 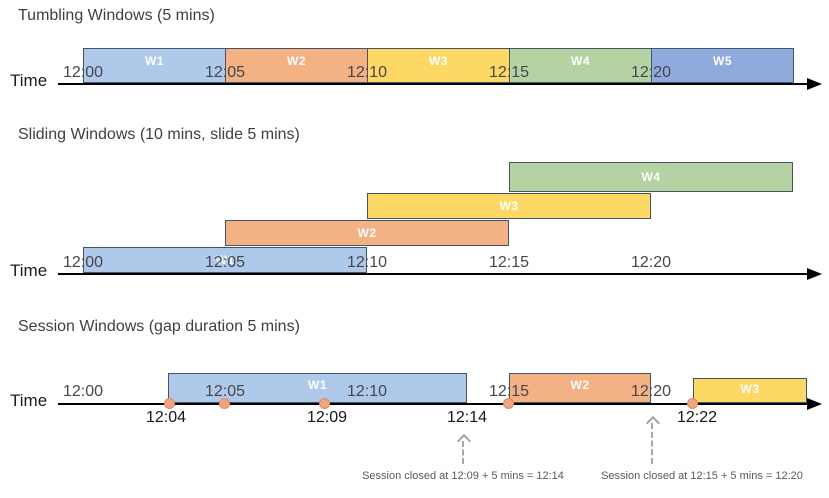 What do you see at coordinates (159, 134) in the screenshot?
I see `sliding-title: Sliding Windows (10 mins, slide 5 mins)` at bounding box center [159, 134].